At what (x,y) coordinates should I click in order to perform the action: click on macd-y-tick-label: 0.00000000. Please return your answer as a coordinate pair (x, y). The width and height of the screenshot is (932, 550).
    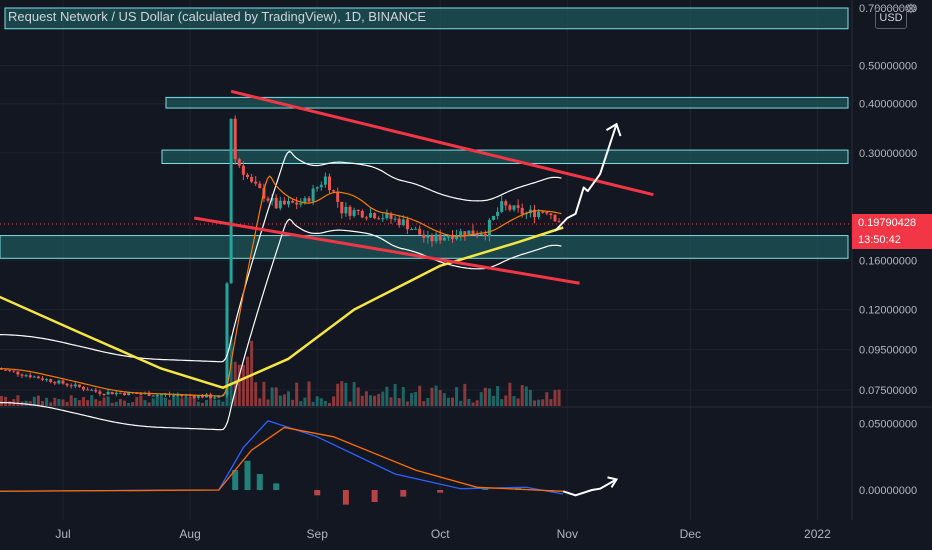
    Looking at the image, I should click on (888, 491).